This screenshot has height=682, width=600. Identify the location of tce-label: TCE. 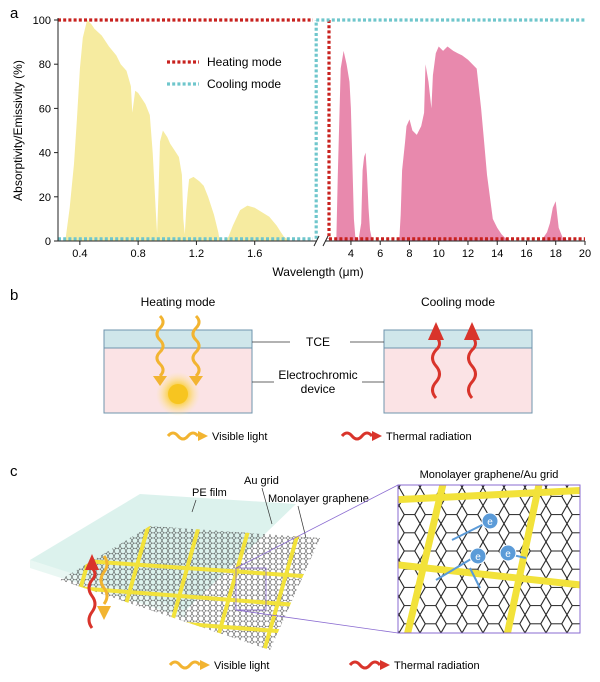
(318, 342).